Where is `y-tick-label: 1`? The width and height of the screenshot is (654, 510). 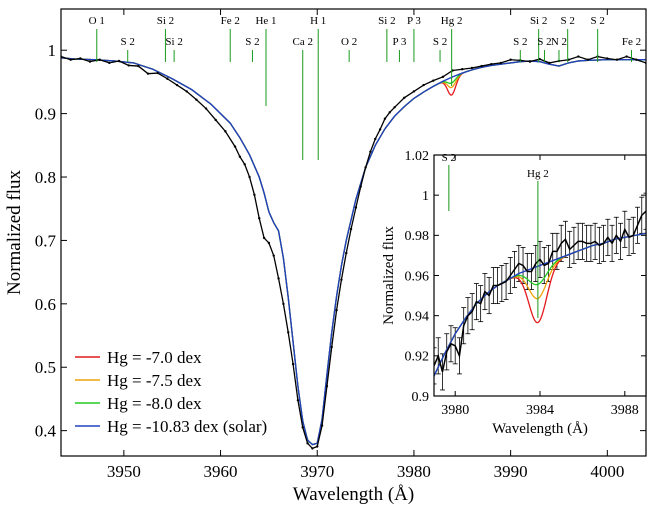
y-tick-label: 1 is located at coordinates (52, 50).